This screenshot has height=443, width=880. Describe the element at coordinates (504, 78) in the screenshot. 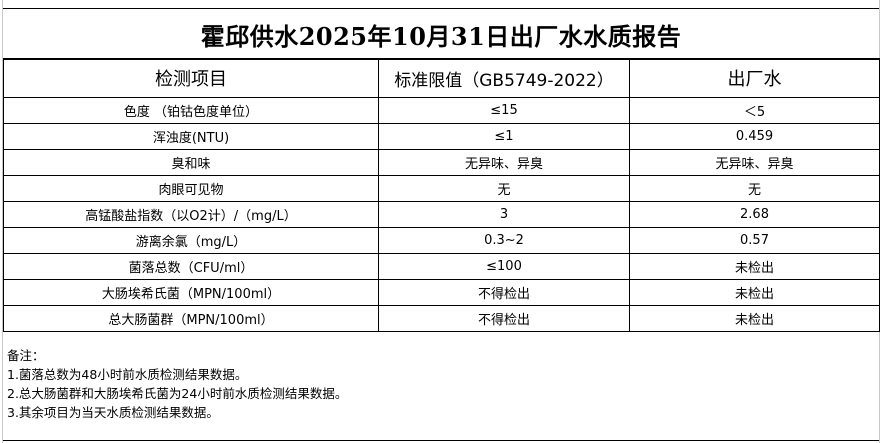

I see `header-standard-limit: 标准限值（GB5749-2022）` at that location.